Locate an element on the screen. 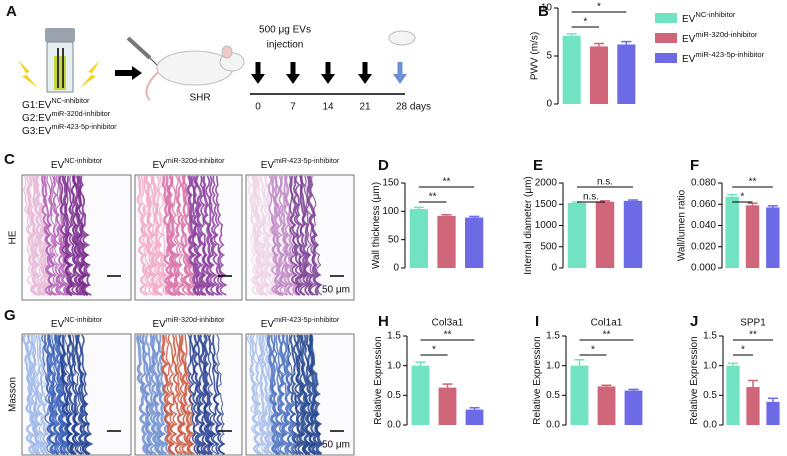 The width and height of the screenshot is (787, 456). sup-label: G2:EVmiR-320d-inhibitor is located at coordinates (66, 116).